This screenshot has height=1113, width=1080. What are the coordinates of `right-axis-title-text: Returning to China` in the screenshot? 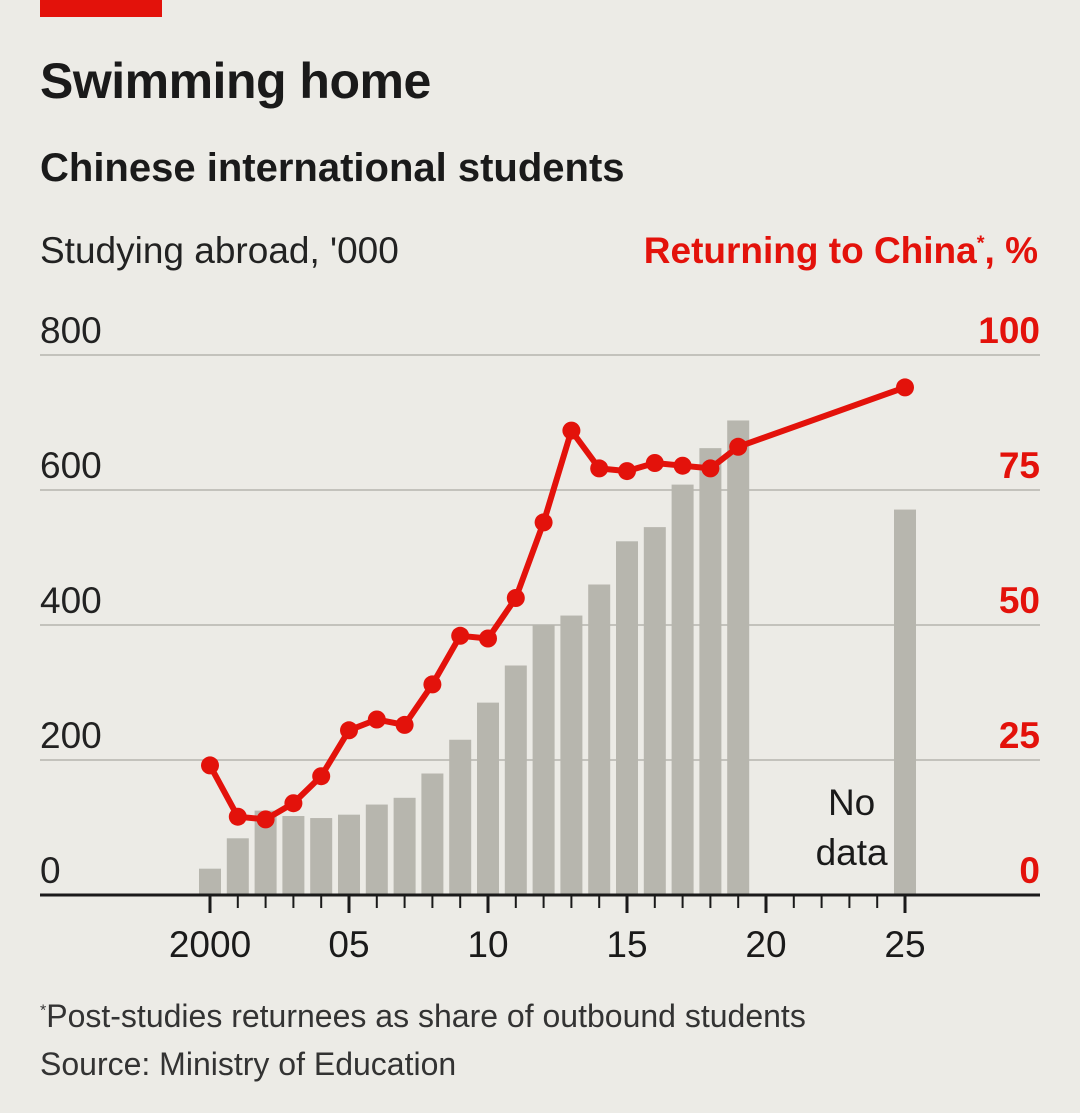 It's located at (810, 250).